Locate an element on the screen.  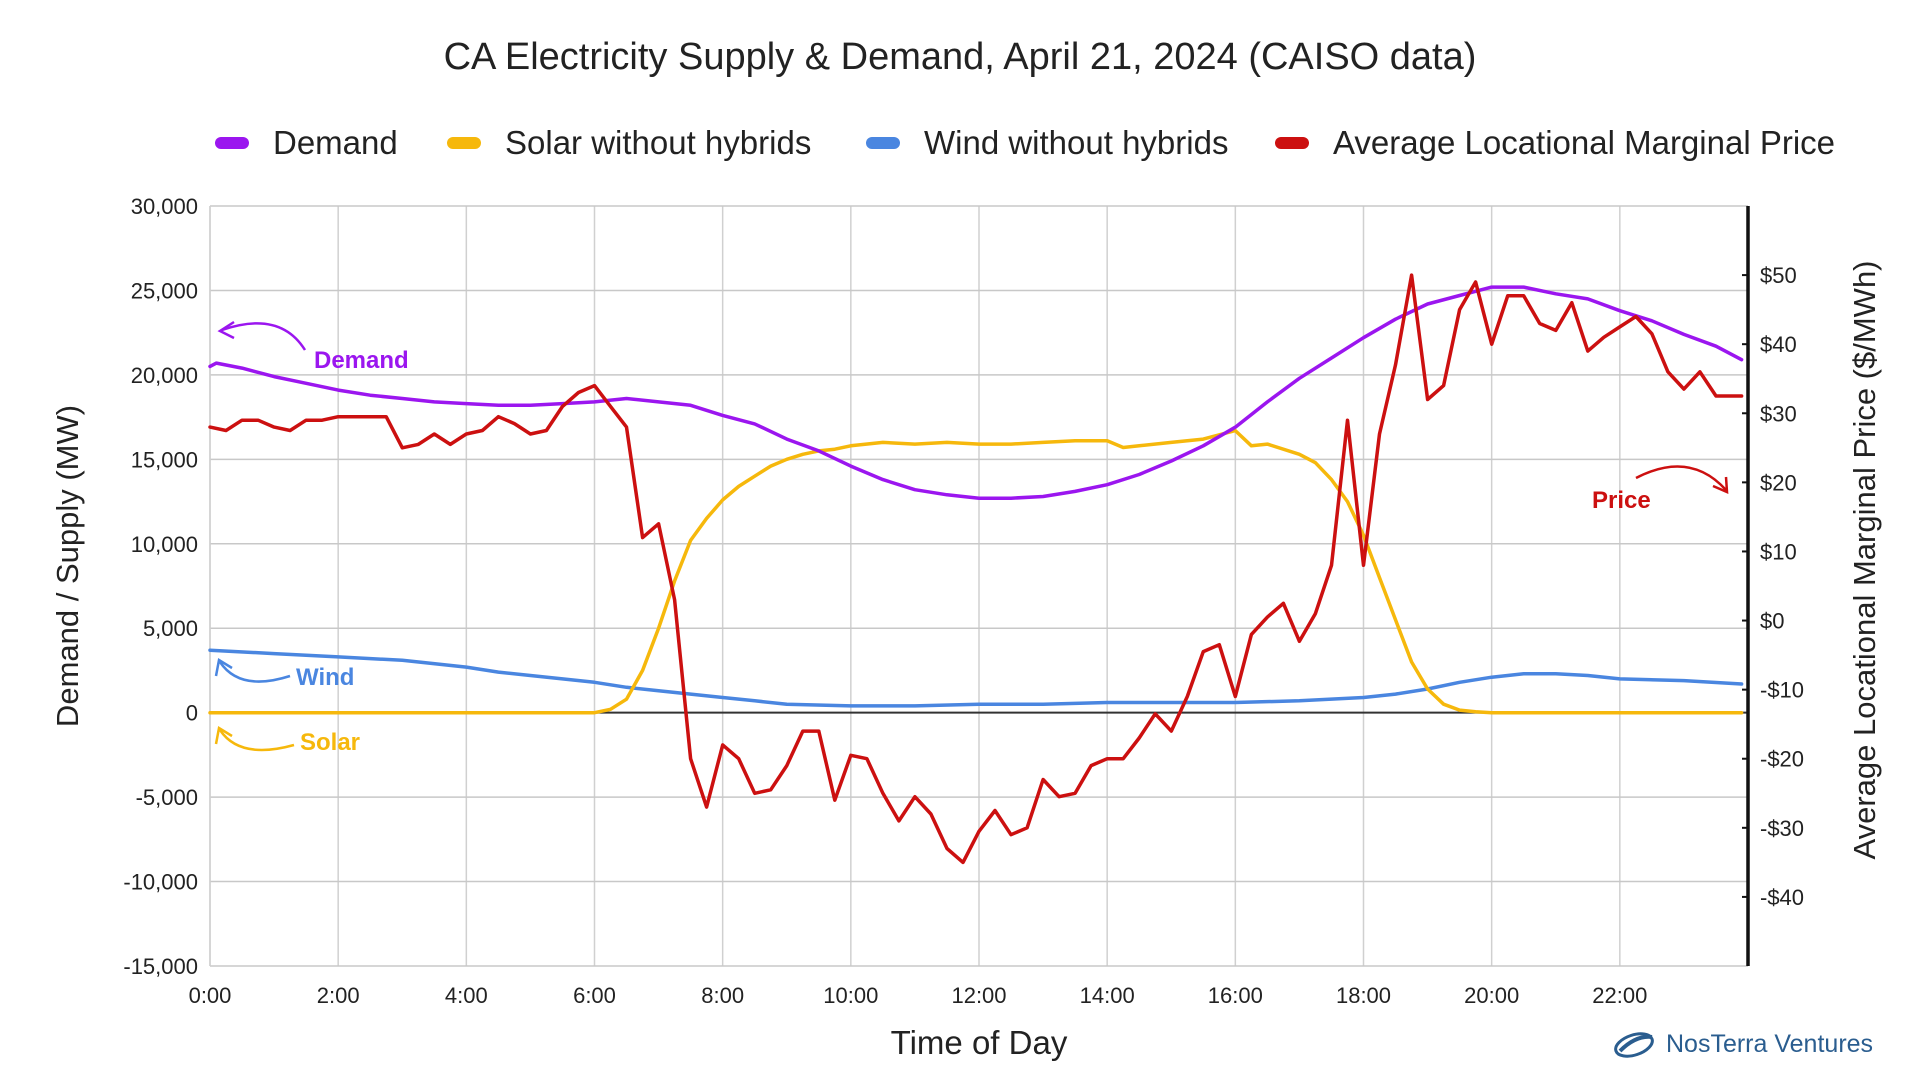
y-tick-label: 0 is located at coordinates (192, 713).